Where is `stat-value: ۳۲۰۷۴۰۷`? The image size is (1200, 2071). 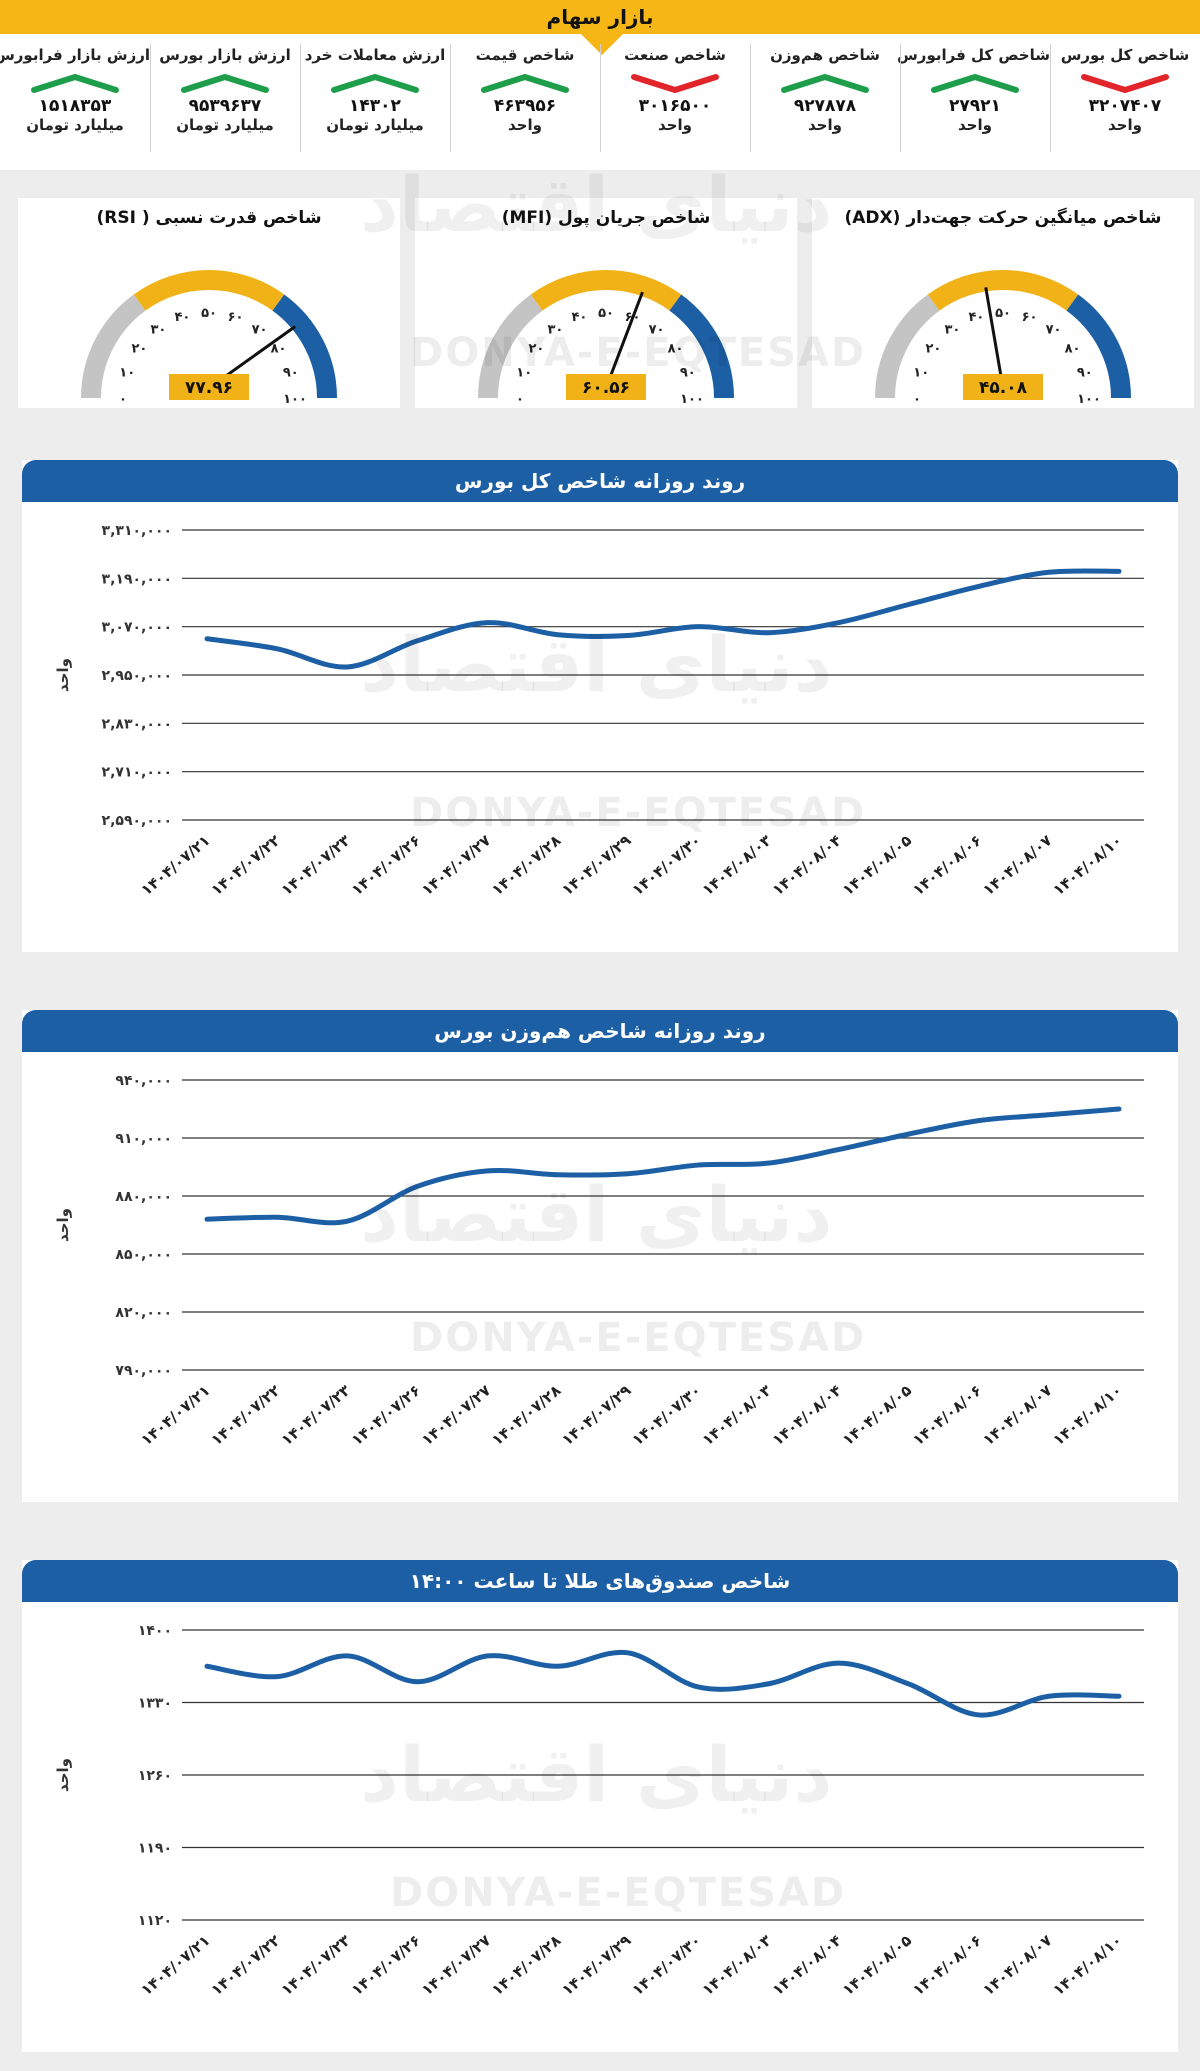 stat-value: ۳۲۰۷۴۰۷ is located at coordinates (1125, 106).